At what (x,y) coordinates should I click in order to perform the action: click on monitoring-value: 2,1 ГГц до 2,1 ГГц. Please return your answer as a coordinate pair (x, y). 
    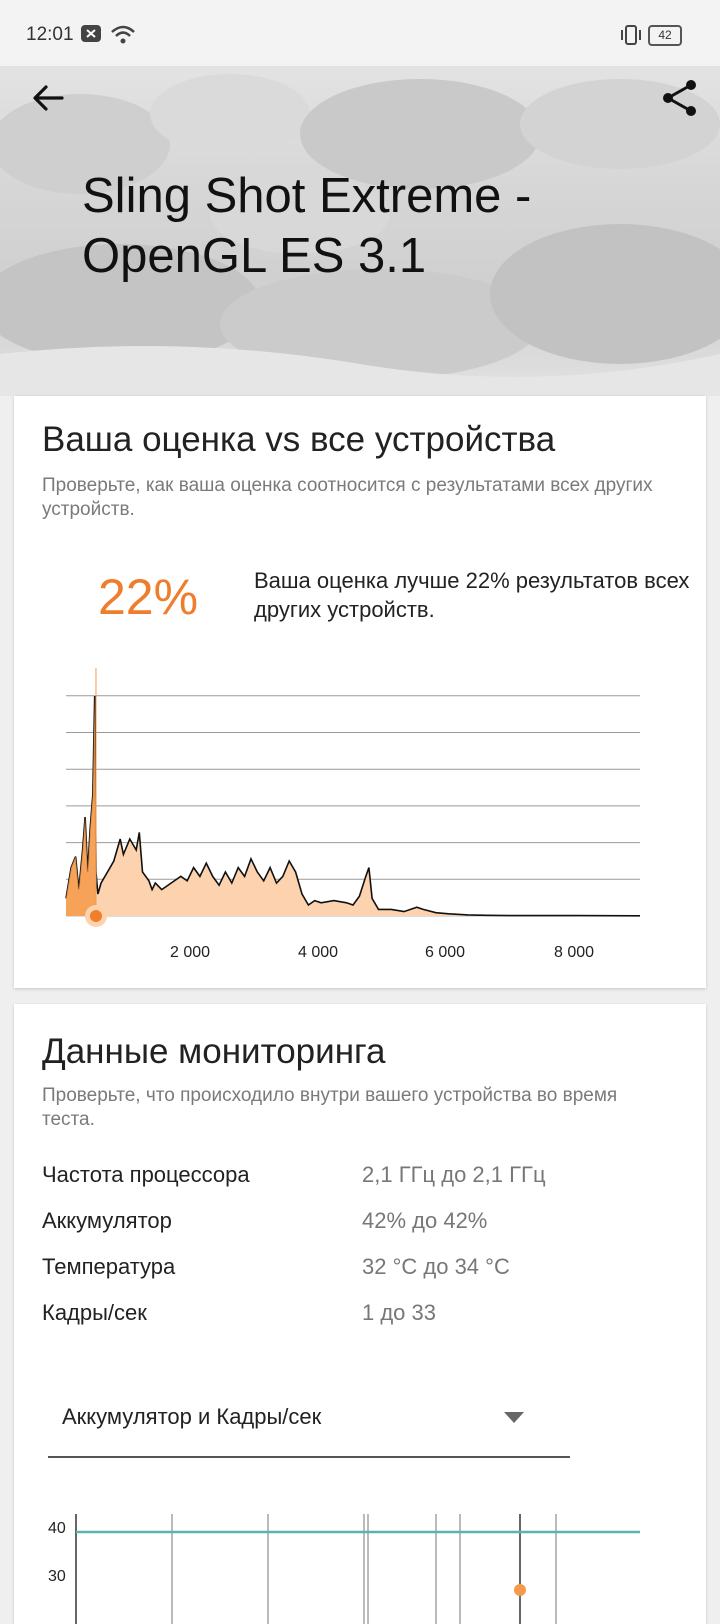
    Looking at the image, I should click on (454, 1174).